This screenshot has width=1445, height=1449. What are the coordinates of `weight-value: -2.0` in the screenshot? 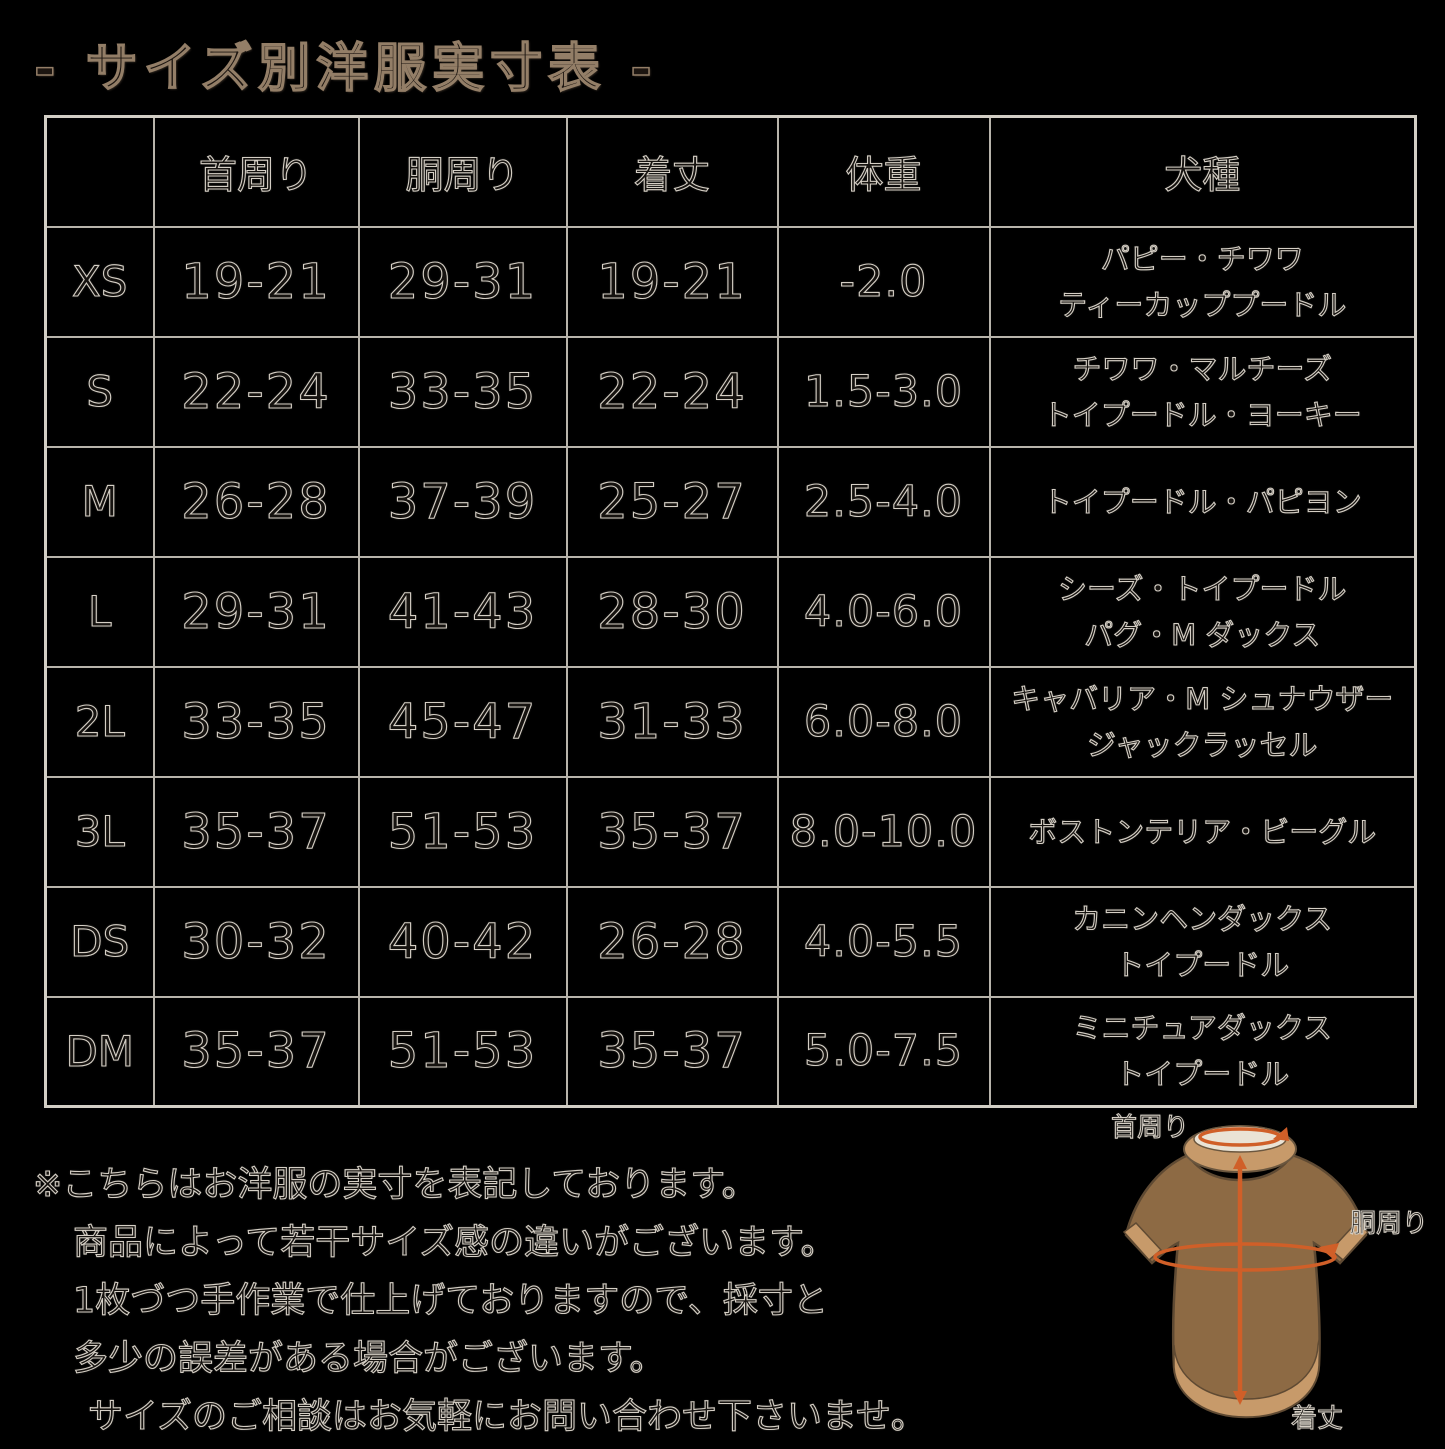 It's located at (883, 281).